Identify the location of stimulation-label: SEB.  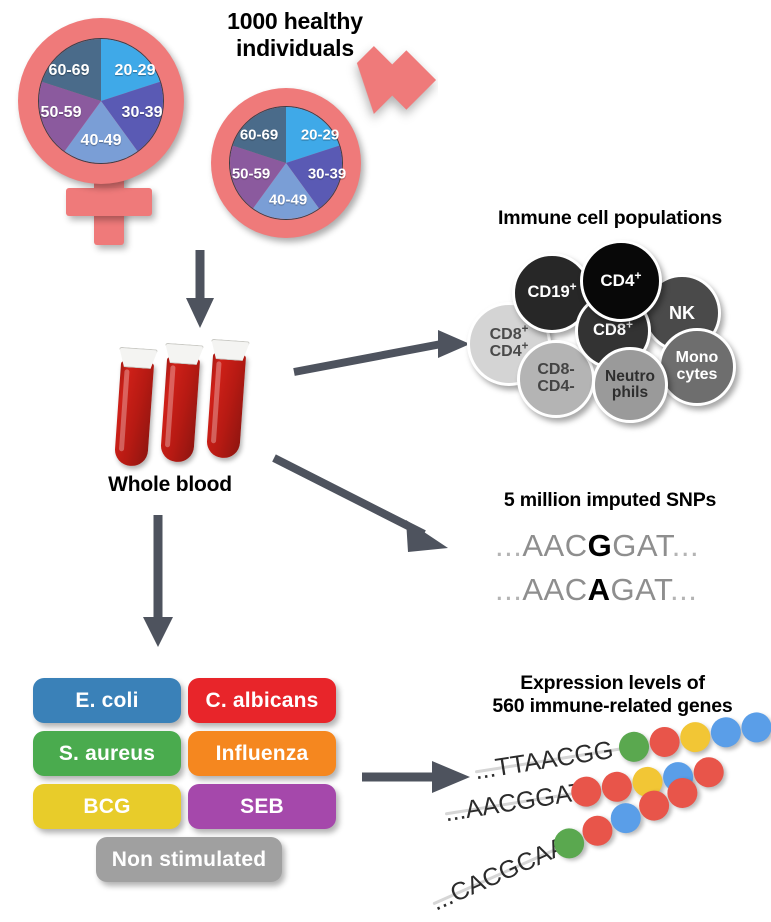
(262, 806).